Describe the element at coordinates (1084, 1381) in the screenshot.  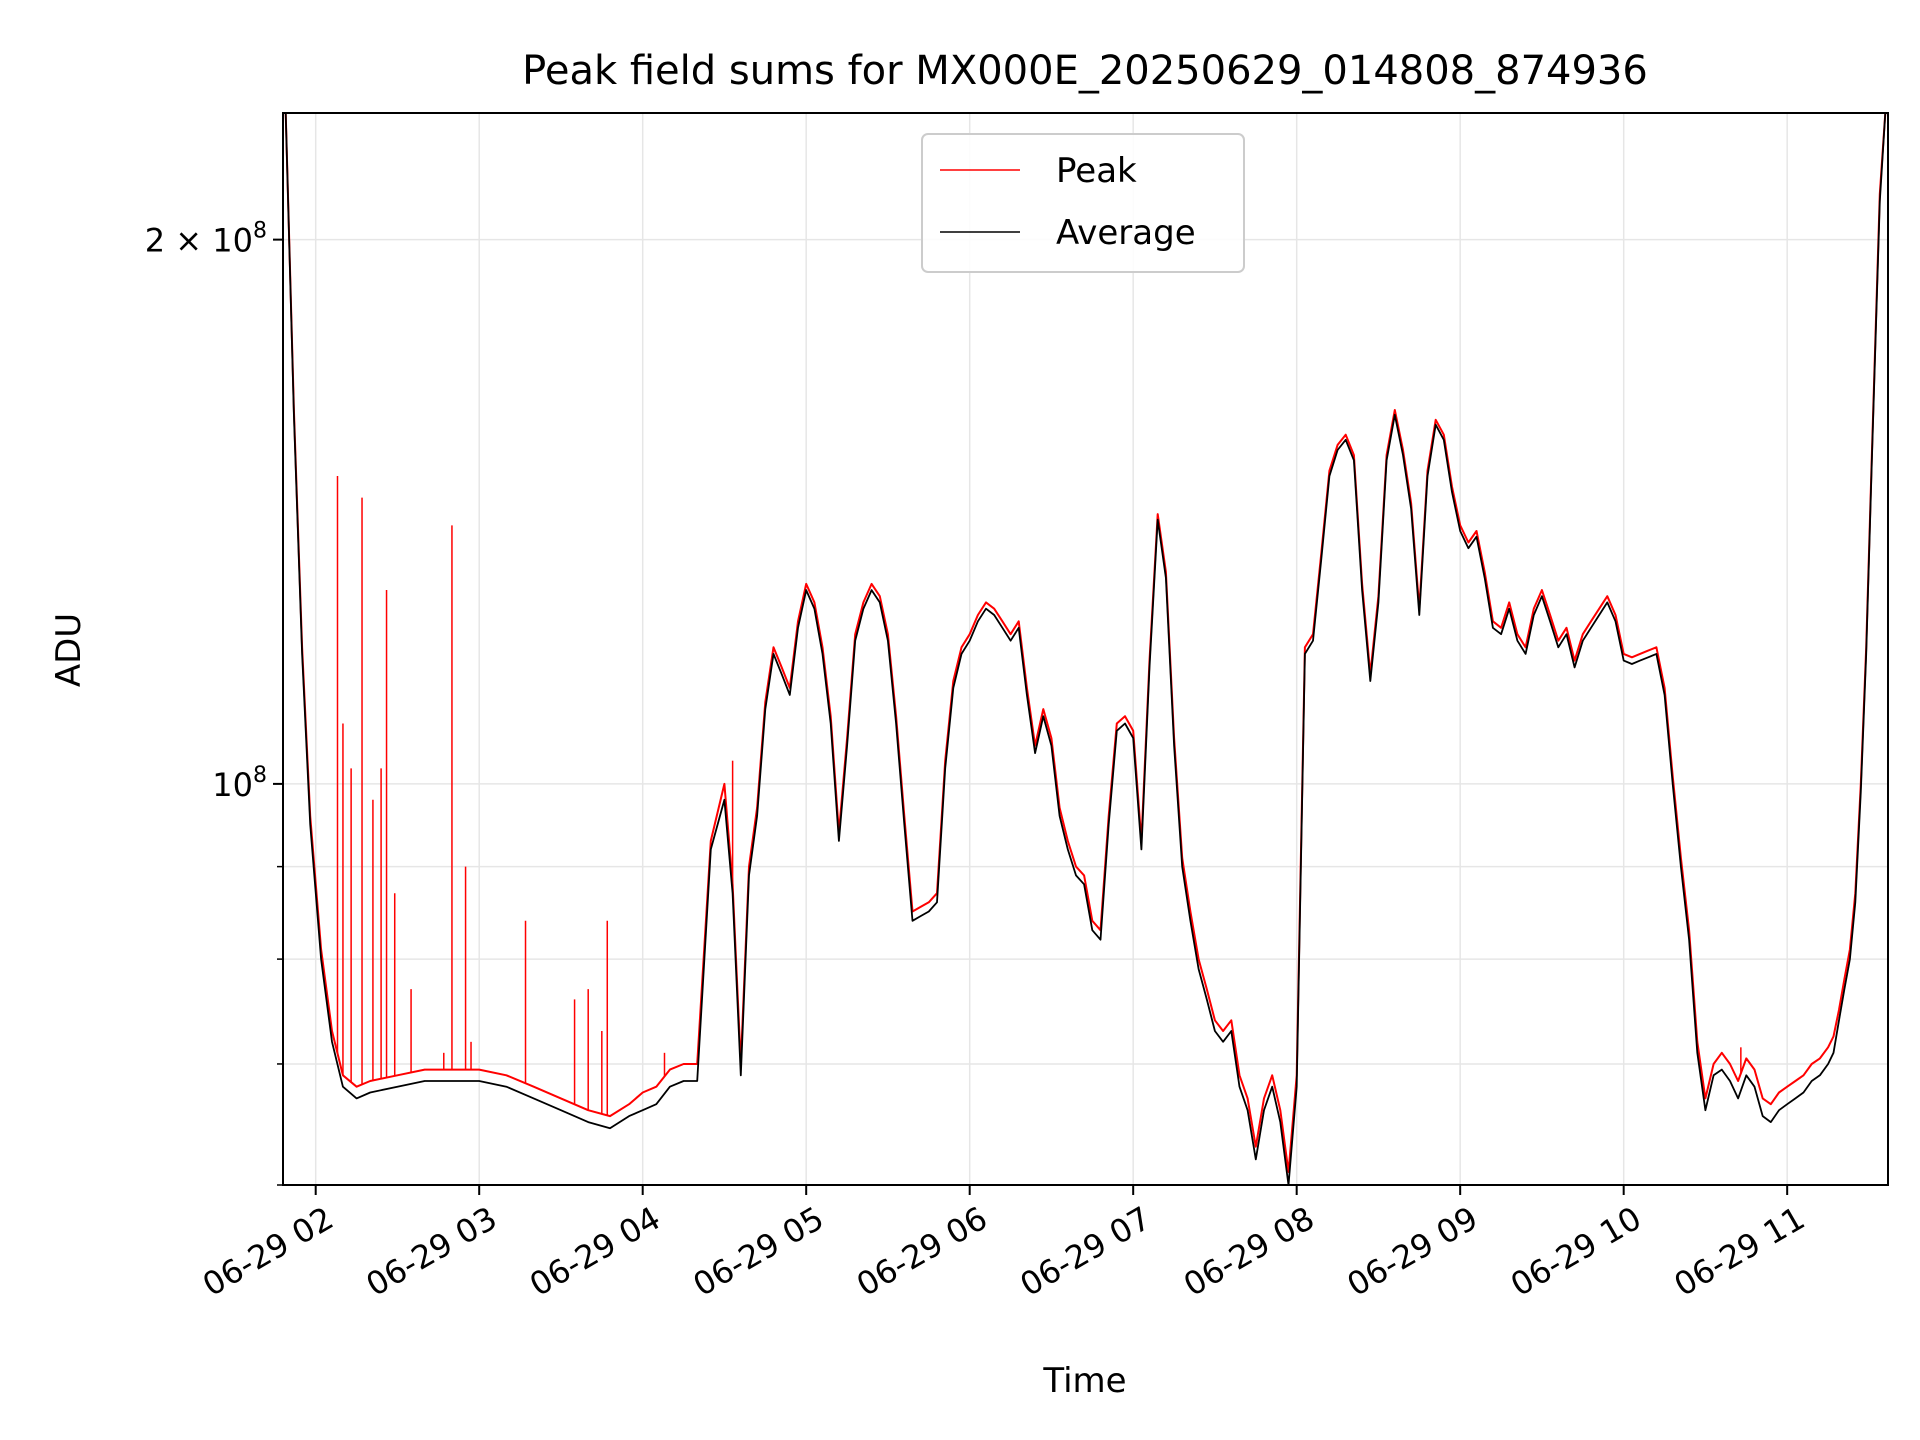
I see `x-axis-label: Time` at that location.